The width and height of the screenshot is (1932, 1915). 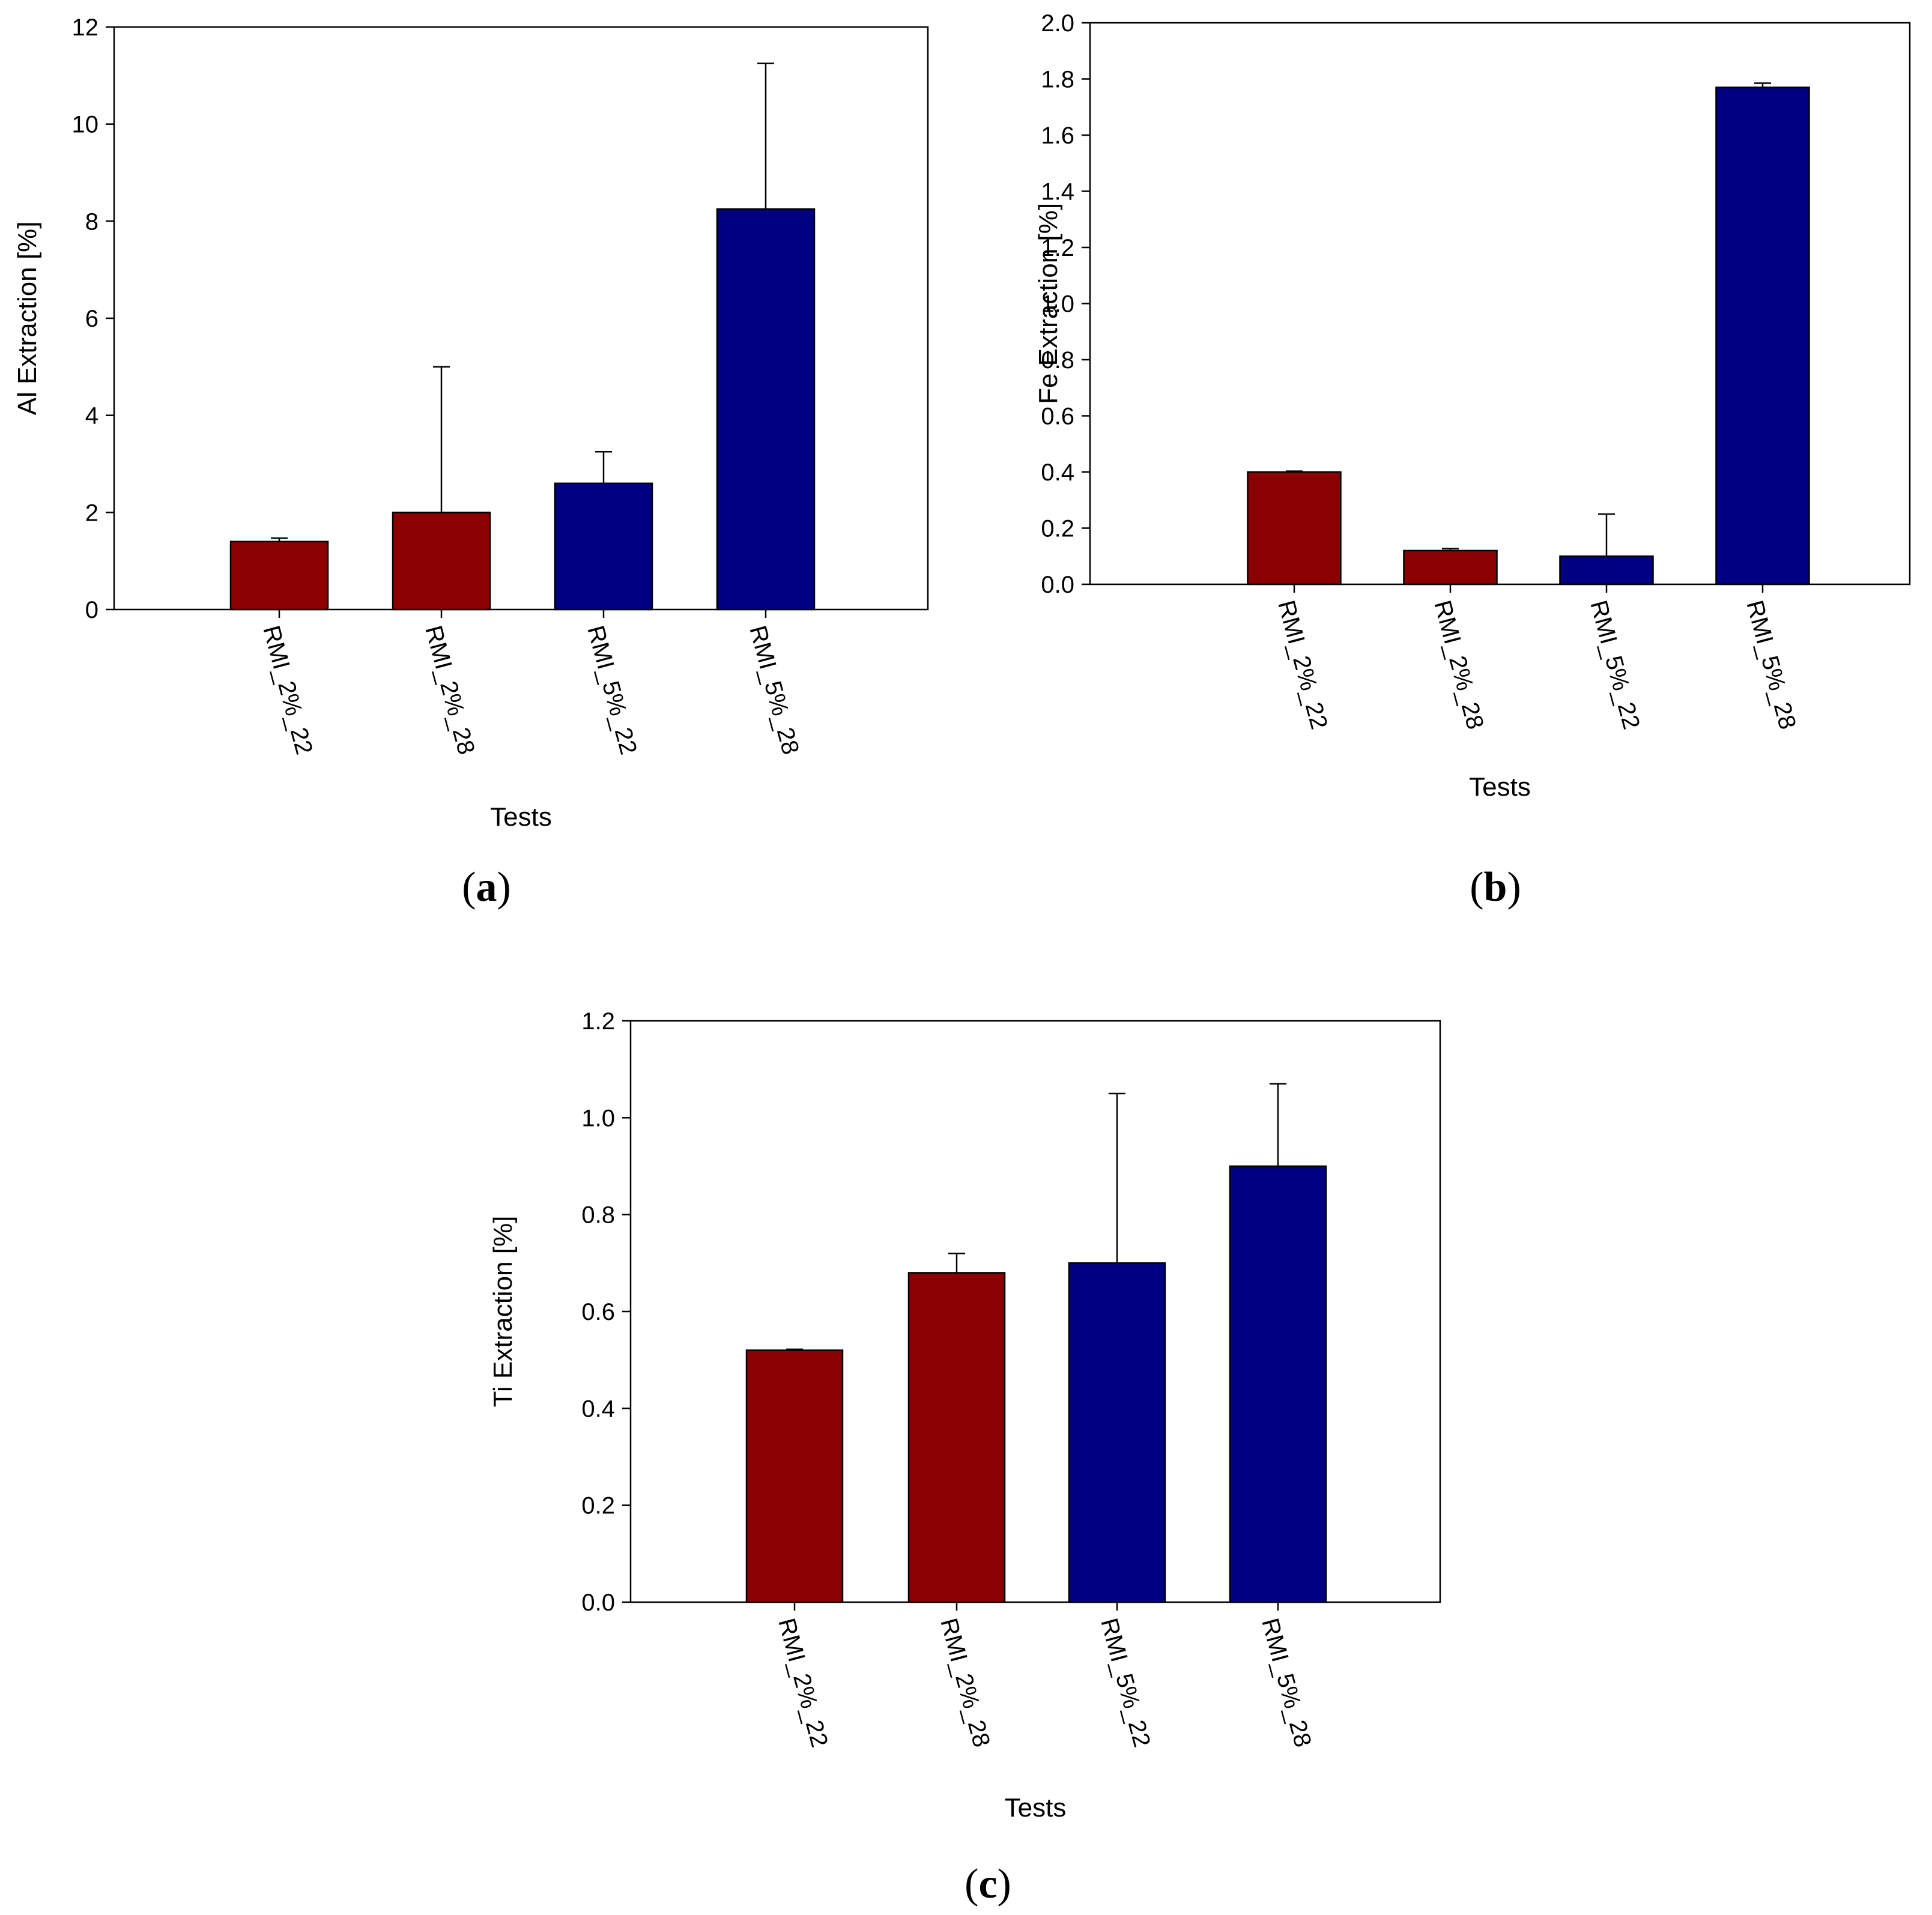 What do you see at coordinates (503, 1312) in the screenshot?
I see `y-axis-title: Ti Extraction [%]` at bounding box center [503, 1312].